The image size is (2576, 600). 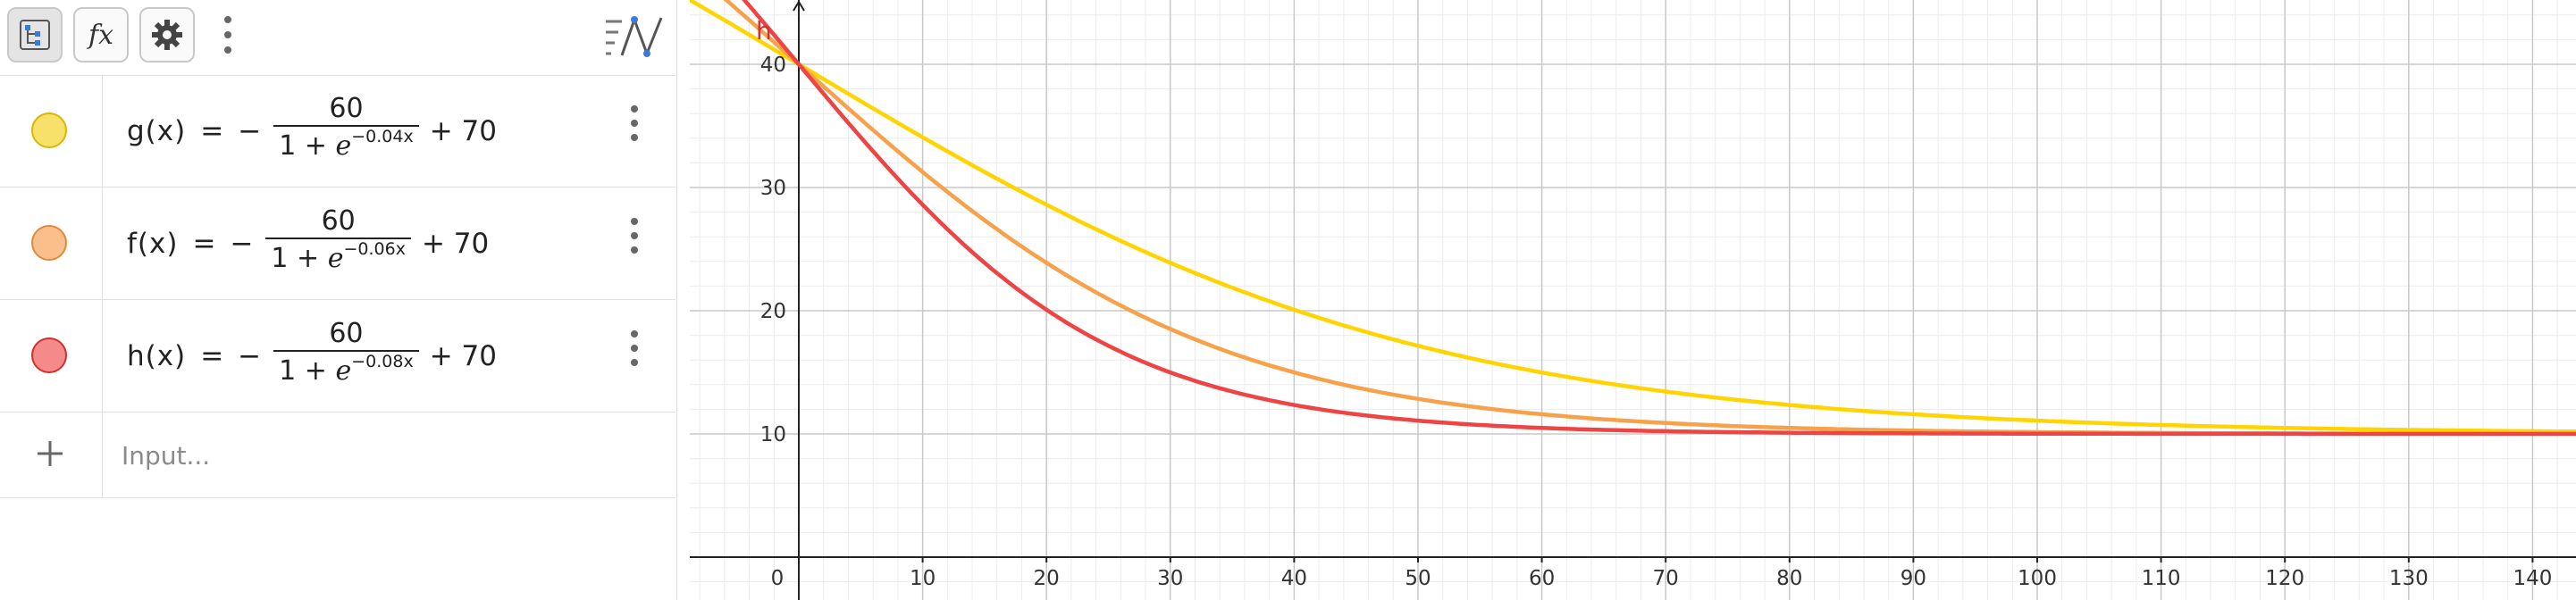 I want to click on x-tick-label: 50, so click(x=1418, y=579).